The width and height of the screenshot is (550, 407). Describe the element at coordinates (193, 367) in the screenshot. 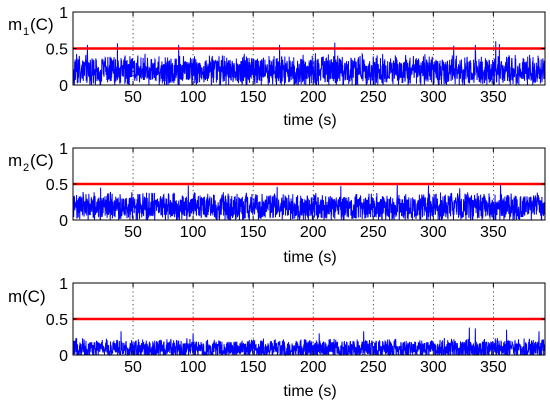

I see `x-tick-label-3-1: 100` at that location.